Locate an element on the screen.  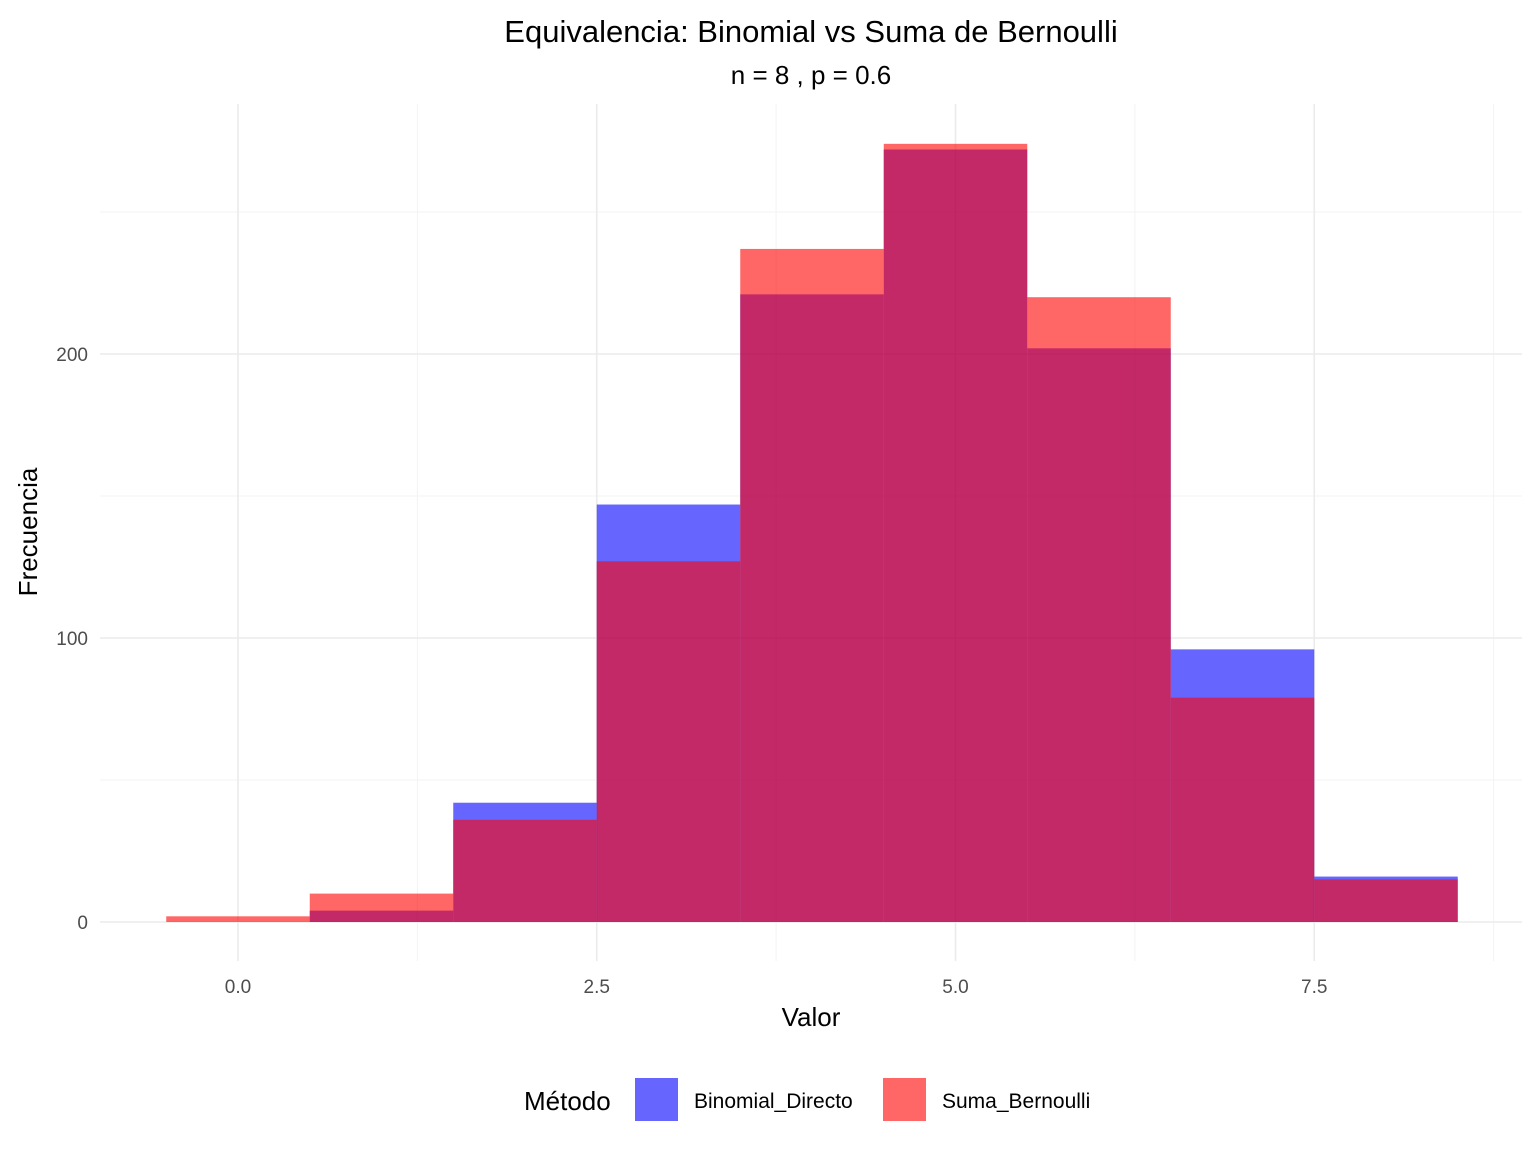
legend-key-suma-bernoulli is located at coordinates (904, 1099).